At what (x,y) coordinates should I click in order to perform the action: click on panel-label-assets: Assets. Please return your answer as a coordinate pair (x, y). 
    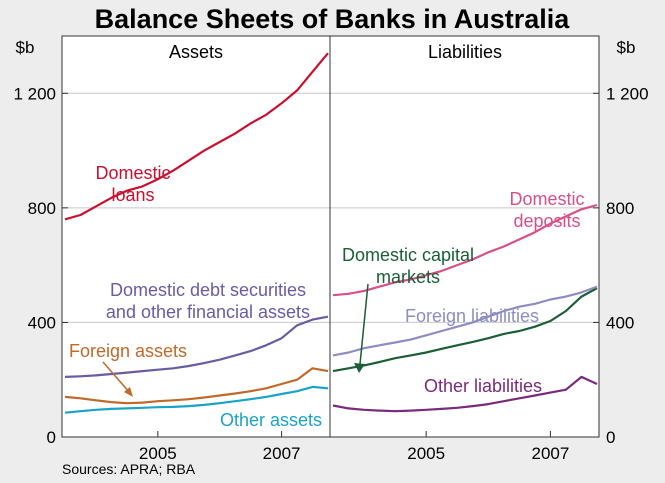
    Looking at the image, I should click on (196, 52).